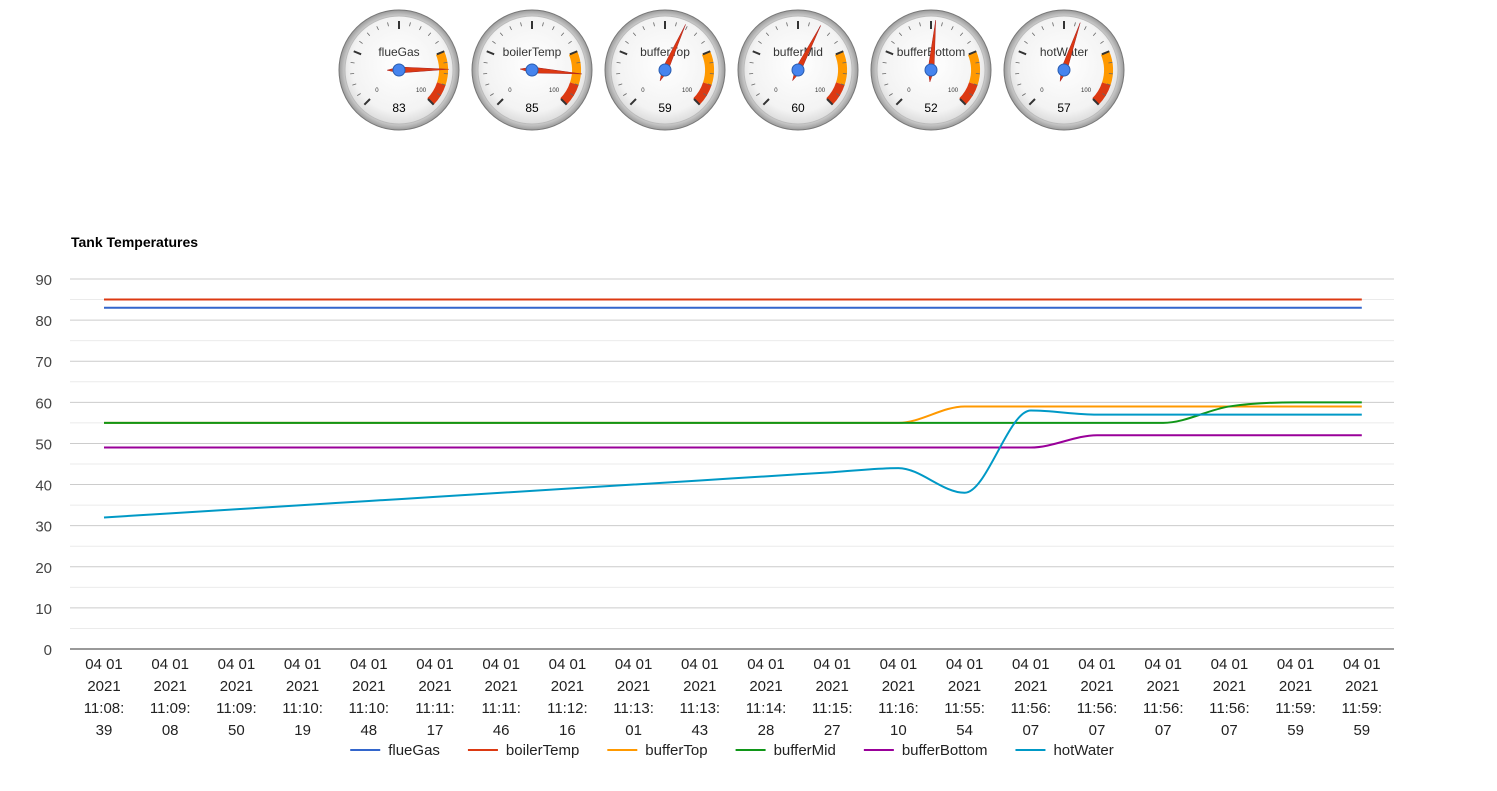  I want to click on gauge-label: boilerTemp, so click(532, 52).